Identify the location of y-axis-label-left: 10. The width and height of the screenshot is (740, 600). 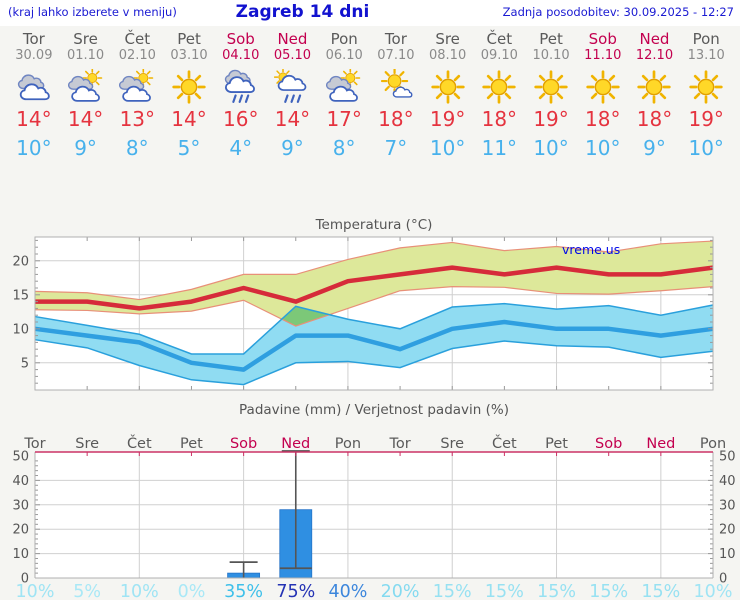
(20, 554).